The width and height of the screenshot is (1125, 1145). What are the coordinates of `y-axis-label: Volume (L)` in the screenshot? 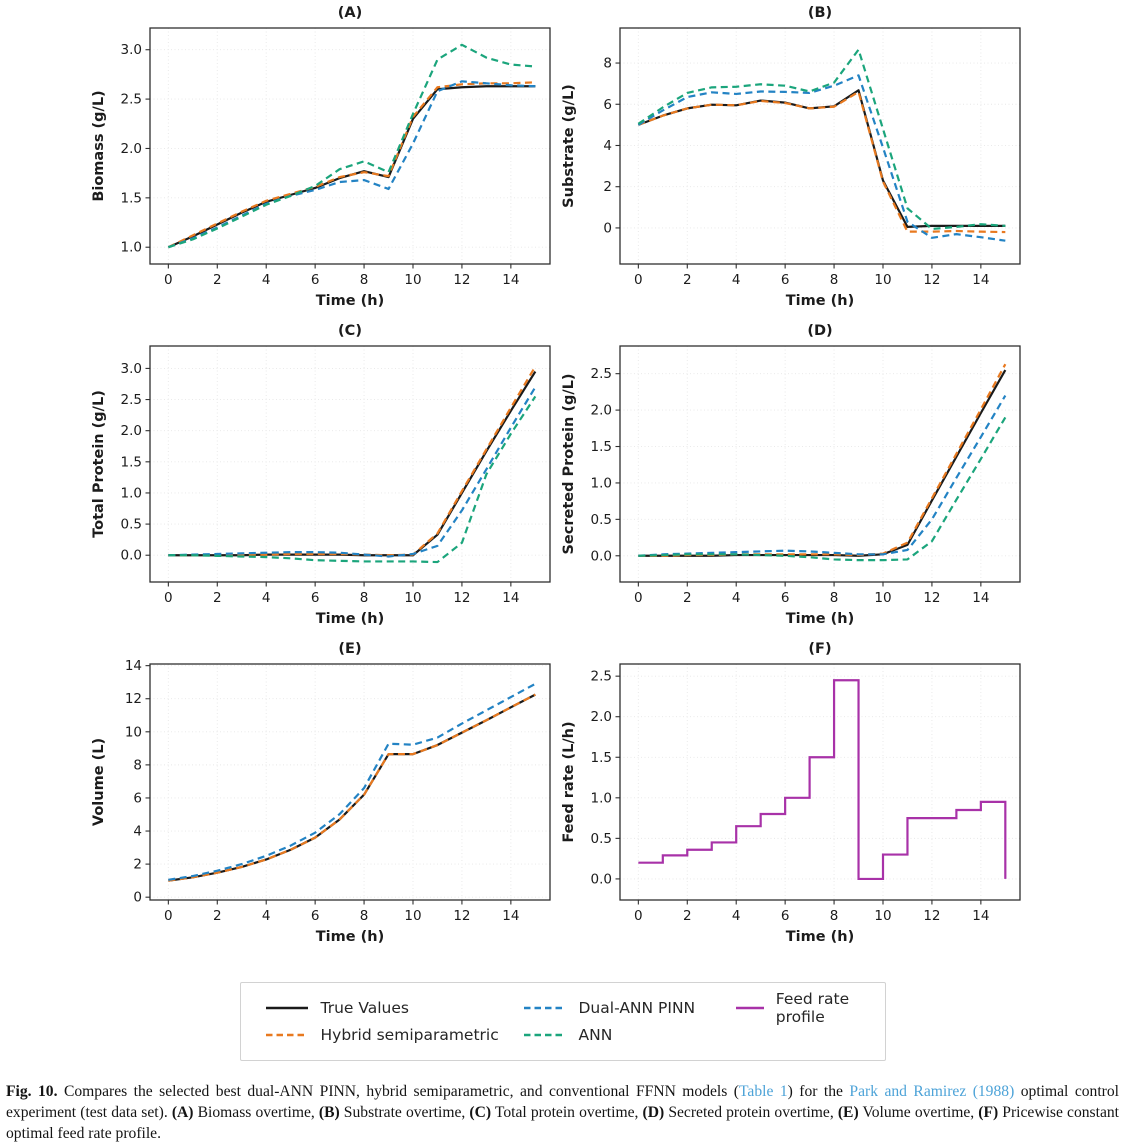 It's located at (99, 782).